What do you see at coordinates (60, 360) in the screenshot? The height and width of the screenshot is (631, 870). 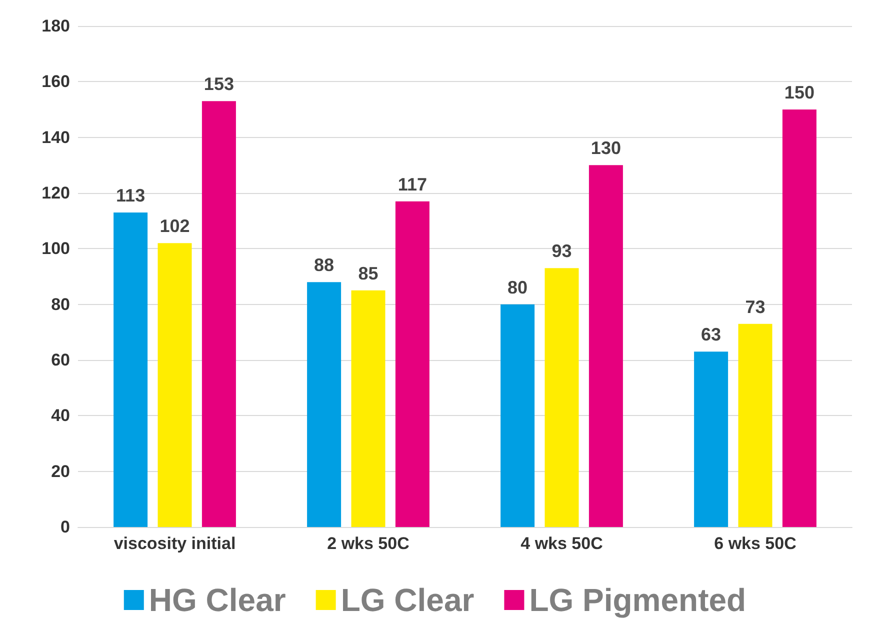 I see `y-tick-label: 60` at bounding box center [60, 360].